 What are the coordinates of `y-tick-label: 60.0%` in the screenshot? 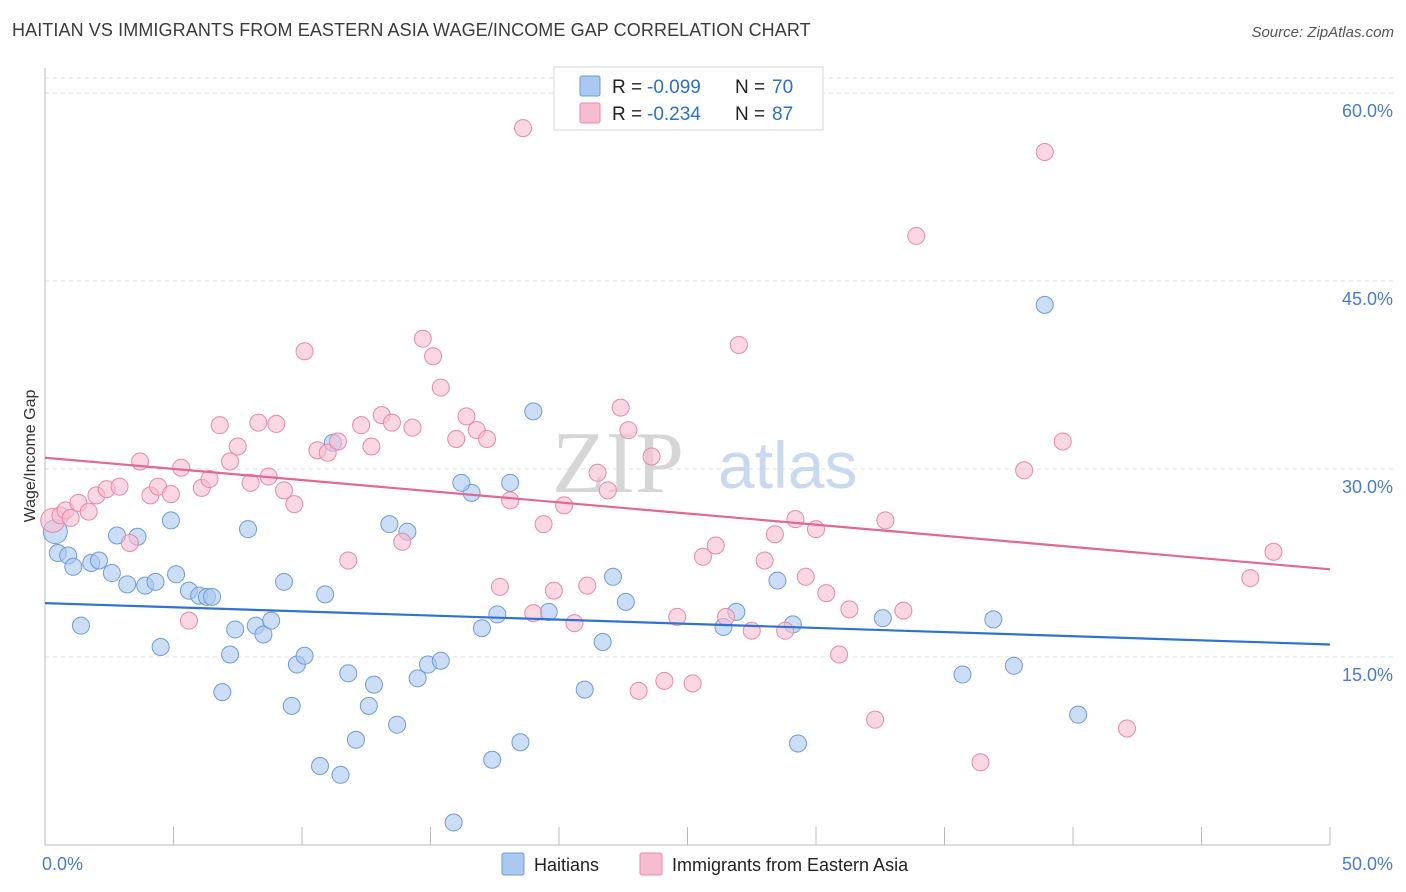 It's located at (1367, 111).